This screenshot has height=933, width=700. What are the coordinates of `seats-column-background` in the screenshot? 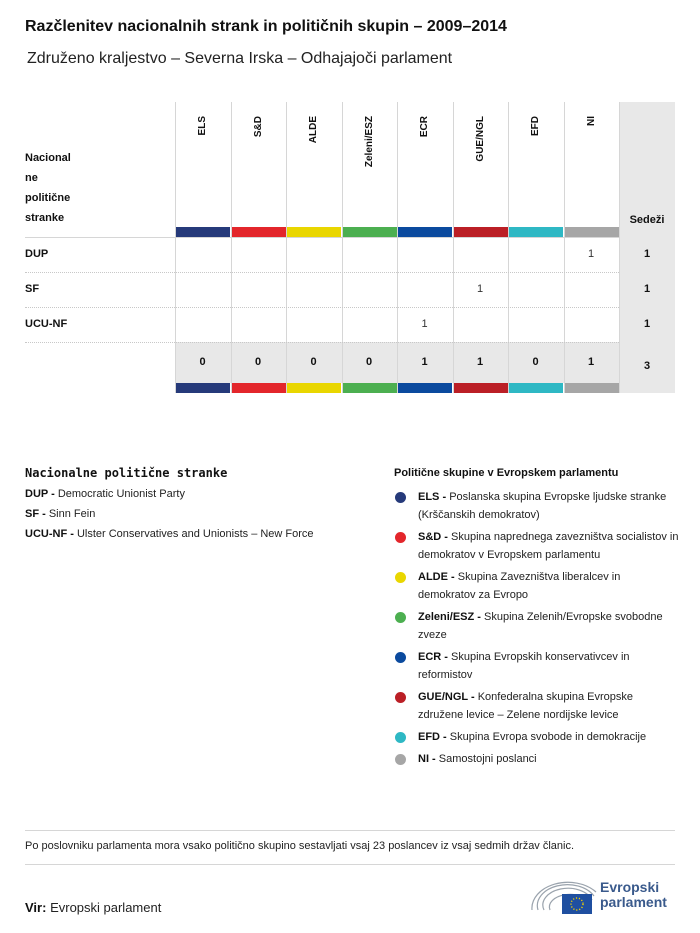 It's located at (647, 247).